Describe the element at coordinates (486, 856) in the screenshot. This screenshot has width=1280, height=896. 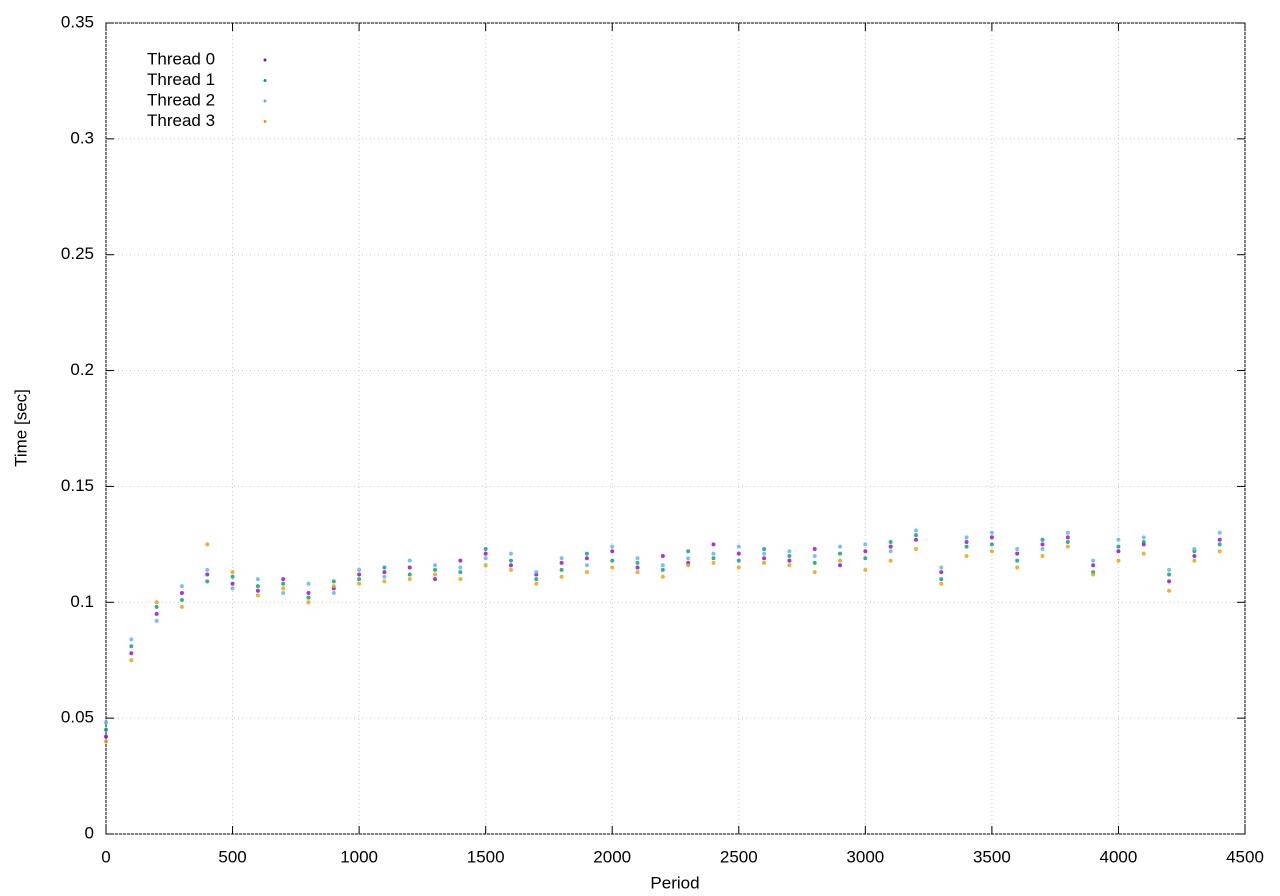
I see `x-tick-label: 1500` at that location.